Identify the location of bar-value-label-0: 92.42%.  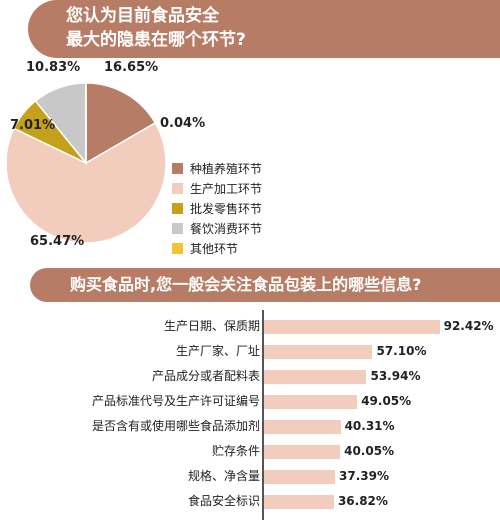
(468, 326).